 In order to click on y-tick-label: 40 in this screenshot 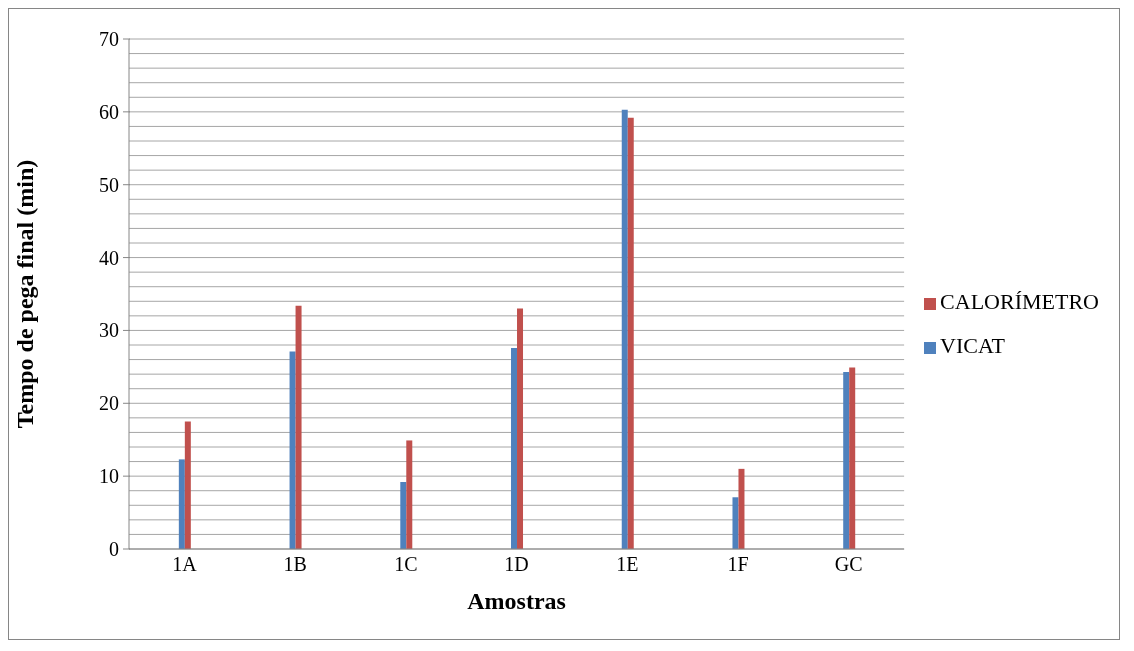, I will do `click(109, 257)`.